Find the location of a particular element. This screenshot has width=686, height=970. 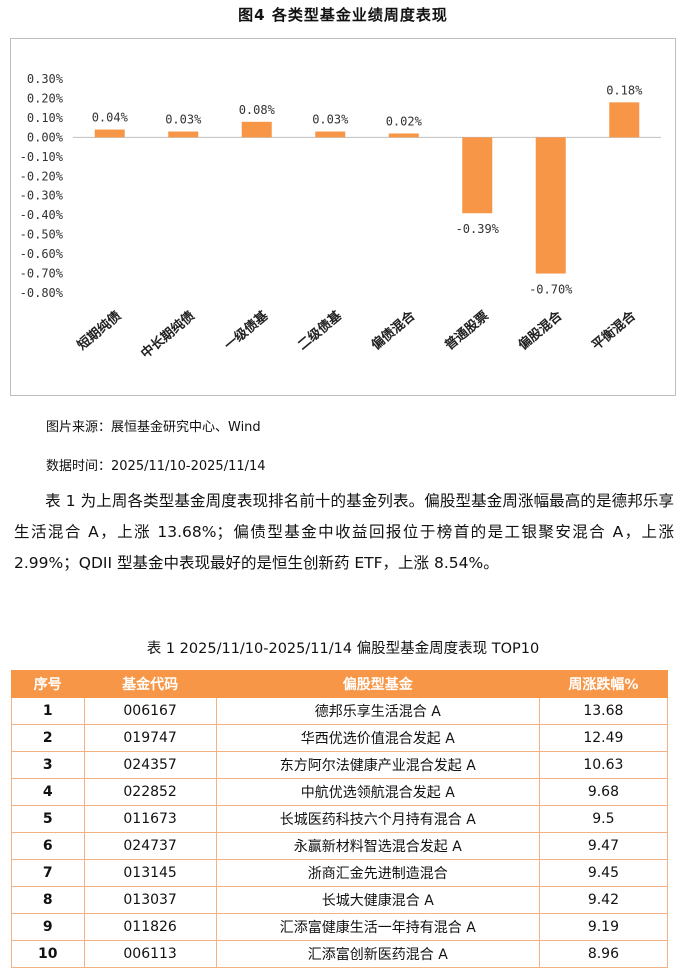

data-label: 0.02% is located at coordinates (404, 121).